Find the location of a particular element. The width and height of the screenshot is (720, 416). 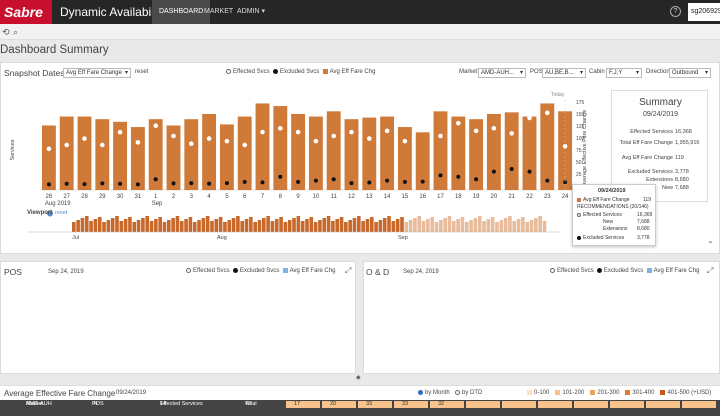

search-icon: ⌕ is located at coordinates (16, 32).